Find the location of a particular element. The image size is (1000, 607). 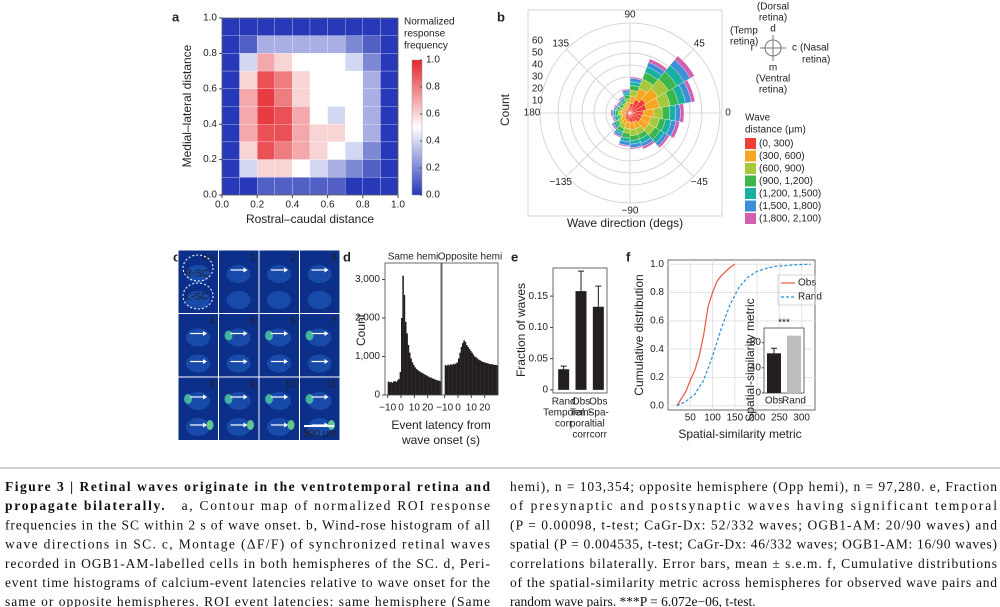

radial-tick-label: 60 is located at coordinates (538, 41).